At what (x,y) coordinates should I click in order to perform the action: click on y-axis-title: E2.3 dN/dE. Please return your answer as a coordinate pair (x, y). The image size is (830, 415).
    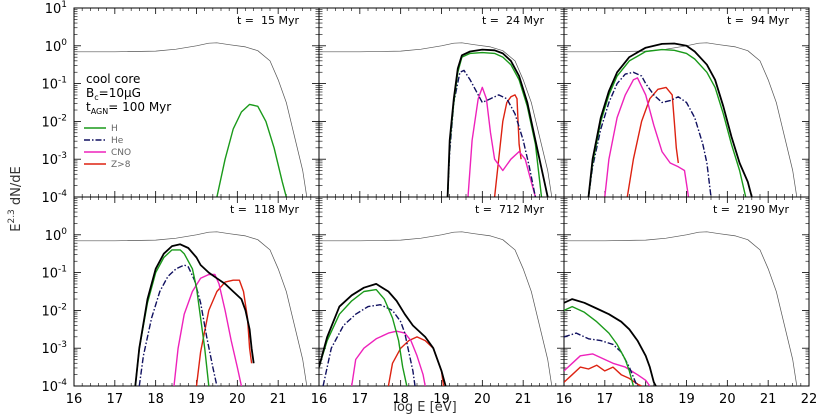
    Looking at the image, I should click on (15, 199).